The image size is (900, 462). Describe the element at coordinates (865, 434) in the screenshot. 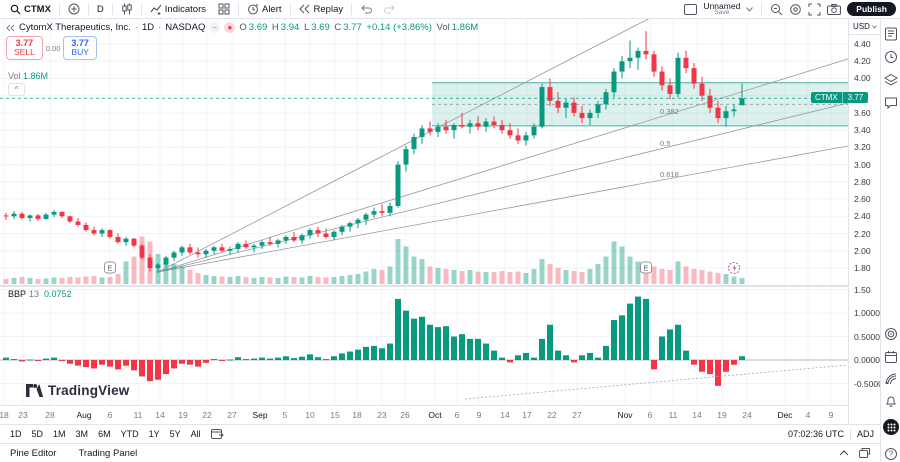

I see `adjusted-toggle: ADJ` at that location.